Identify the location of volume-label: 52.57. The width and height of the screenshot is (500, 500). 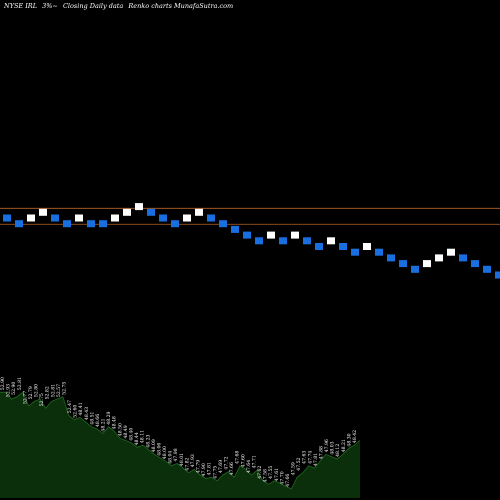
(59, 390).